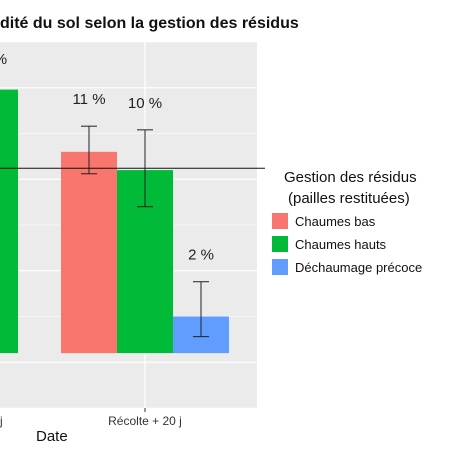 Image resolution: width=452 pixels, height=457 pixels. I want to click on legend-title-line1: Gestion des résidus, so click(350, 177).